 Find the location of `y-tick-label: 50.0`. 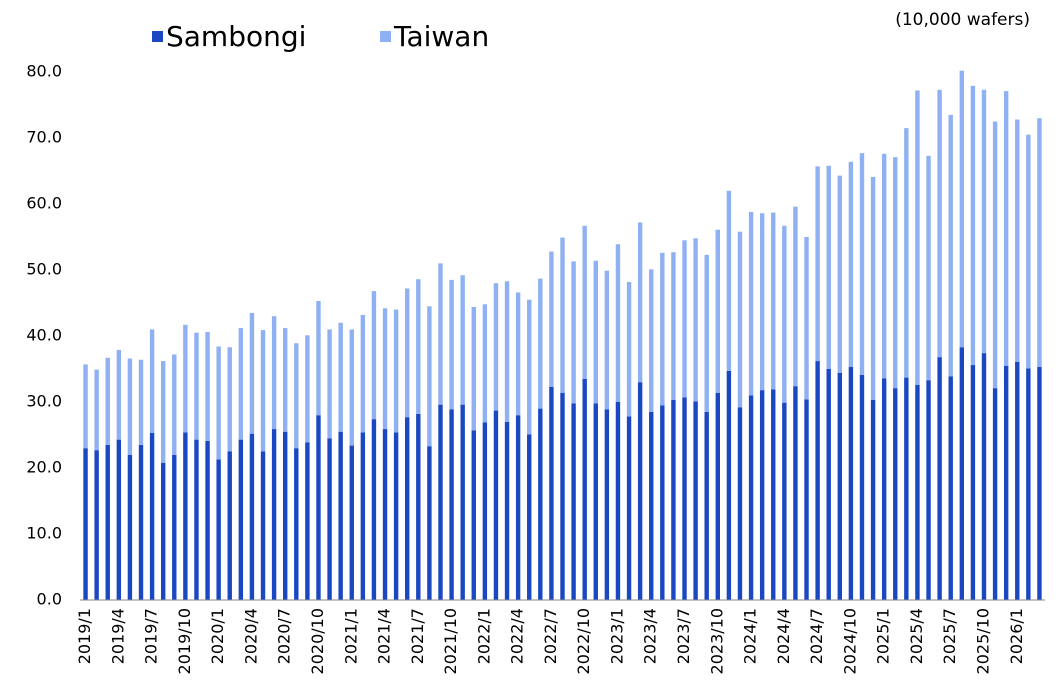

y-tick-label: 50.0 is located at coordinates (44, 269).